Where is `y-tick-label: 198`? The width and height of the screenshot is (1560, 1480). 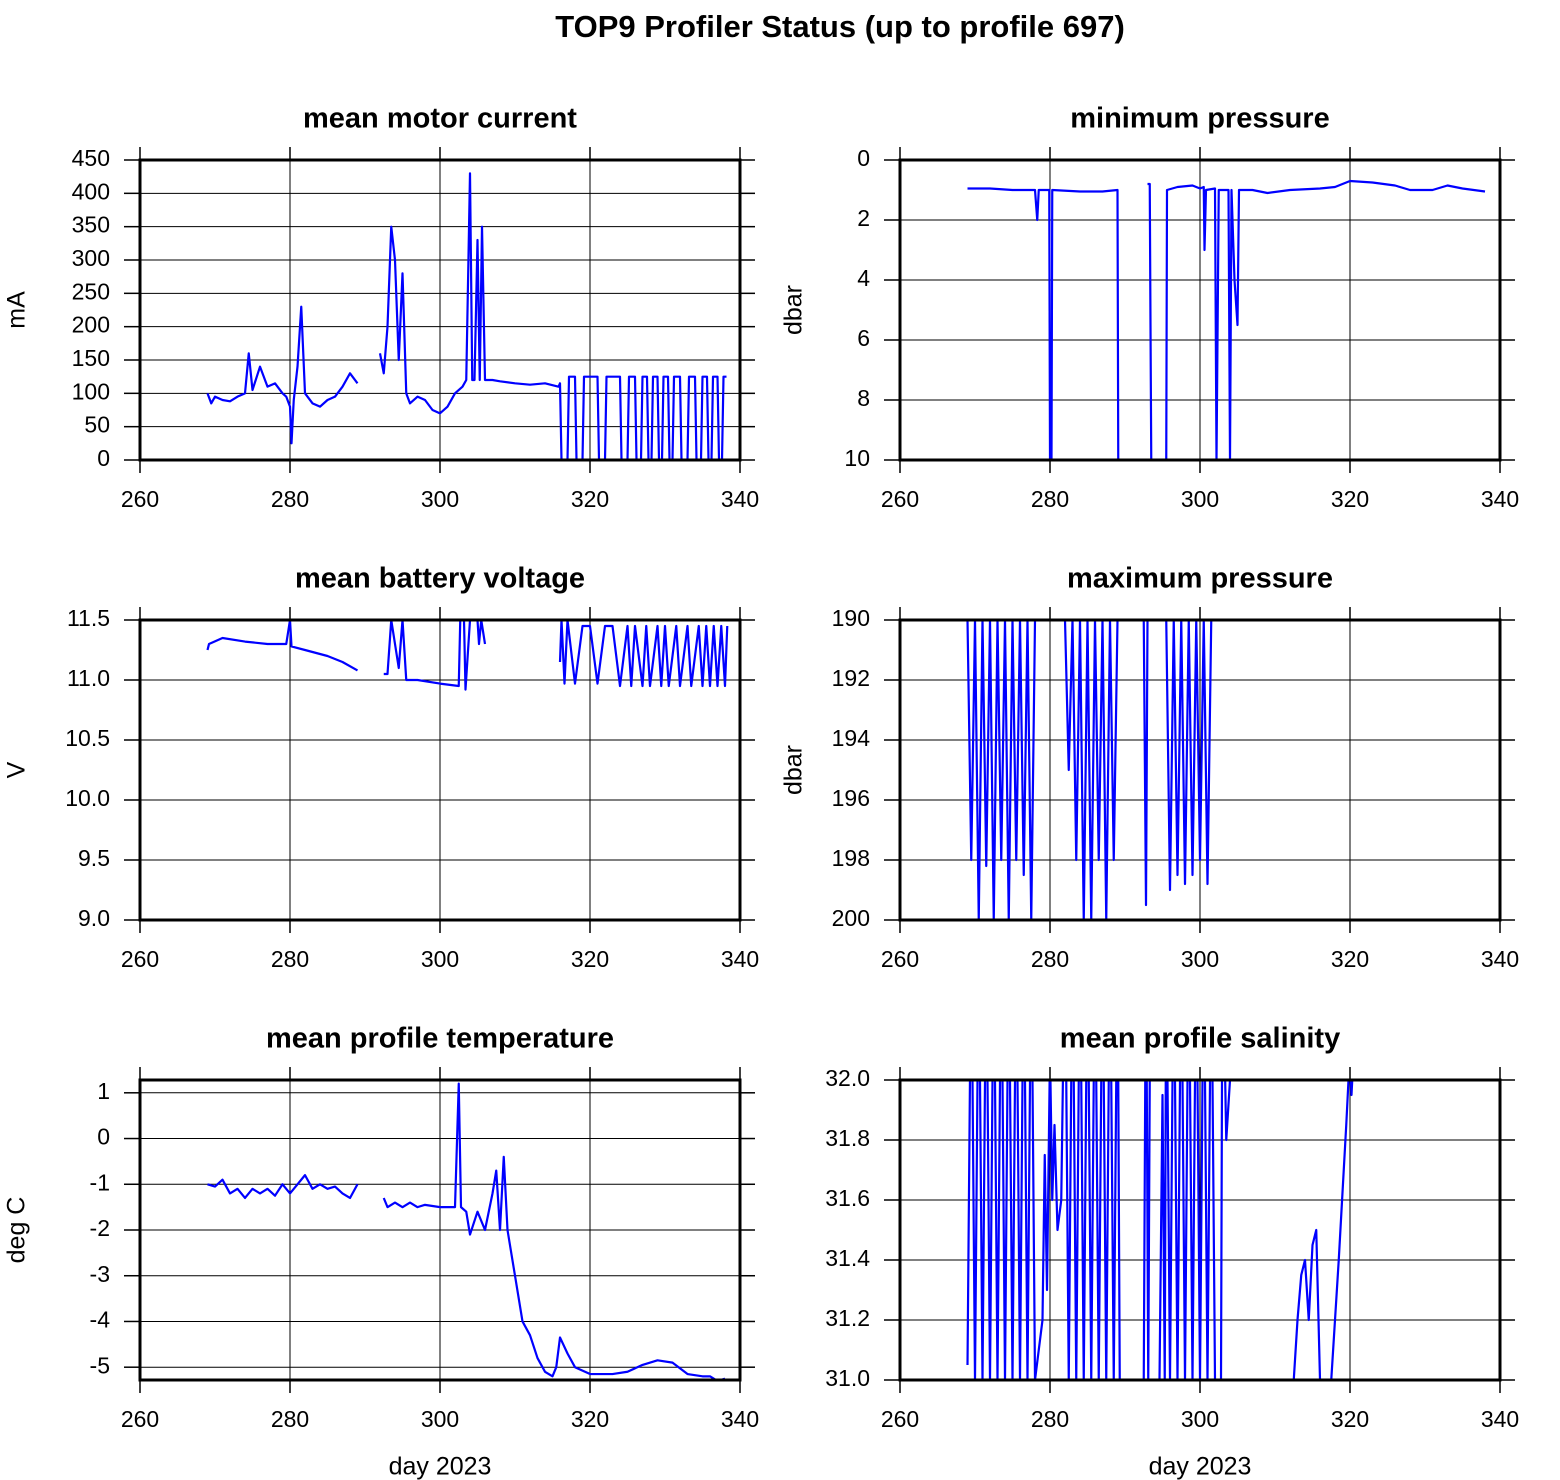 y-tick-label: 198 is located at coordinates (851, 858).